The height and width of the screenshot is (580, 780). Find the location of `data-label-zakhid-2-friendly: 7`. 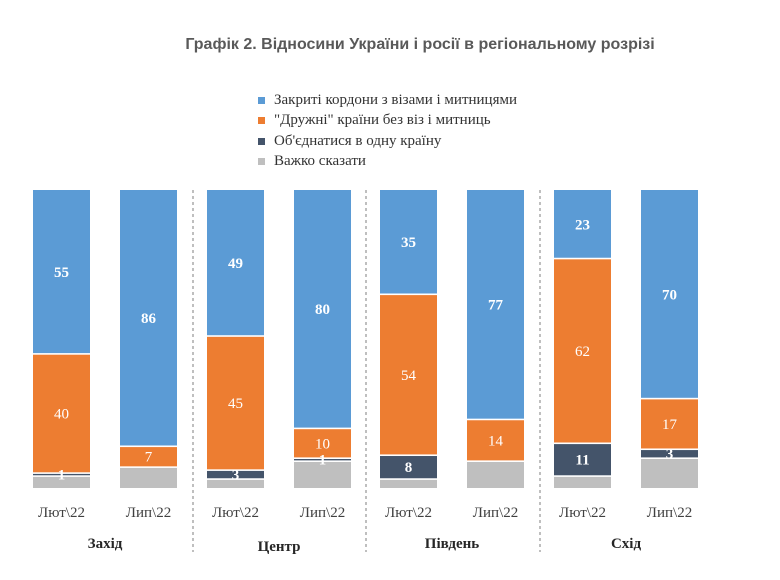

data-label-zakhid-2-friendly: 7 is located at coordinates (149, 458).